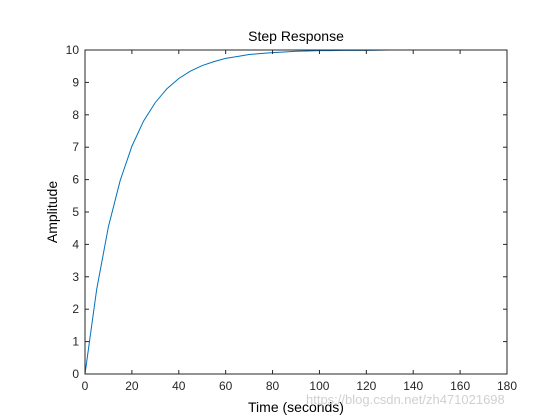 The width and height of the screenshot is (560, 420). What do you see at coordinates (366, 386) in the screenshot?
I see `x-tick-label: 120` at bounding box center [366, 386].